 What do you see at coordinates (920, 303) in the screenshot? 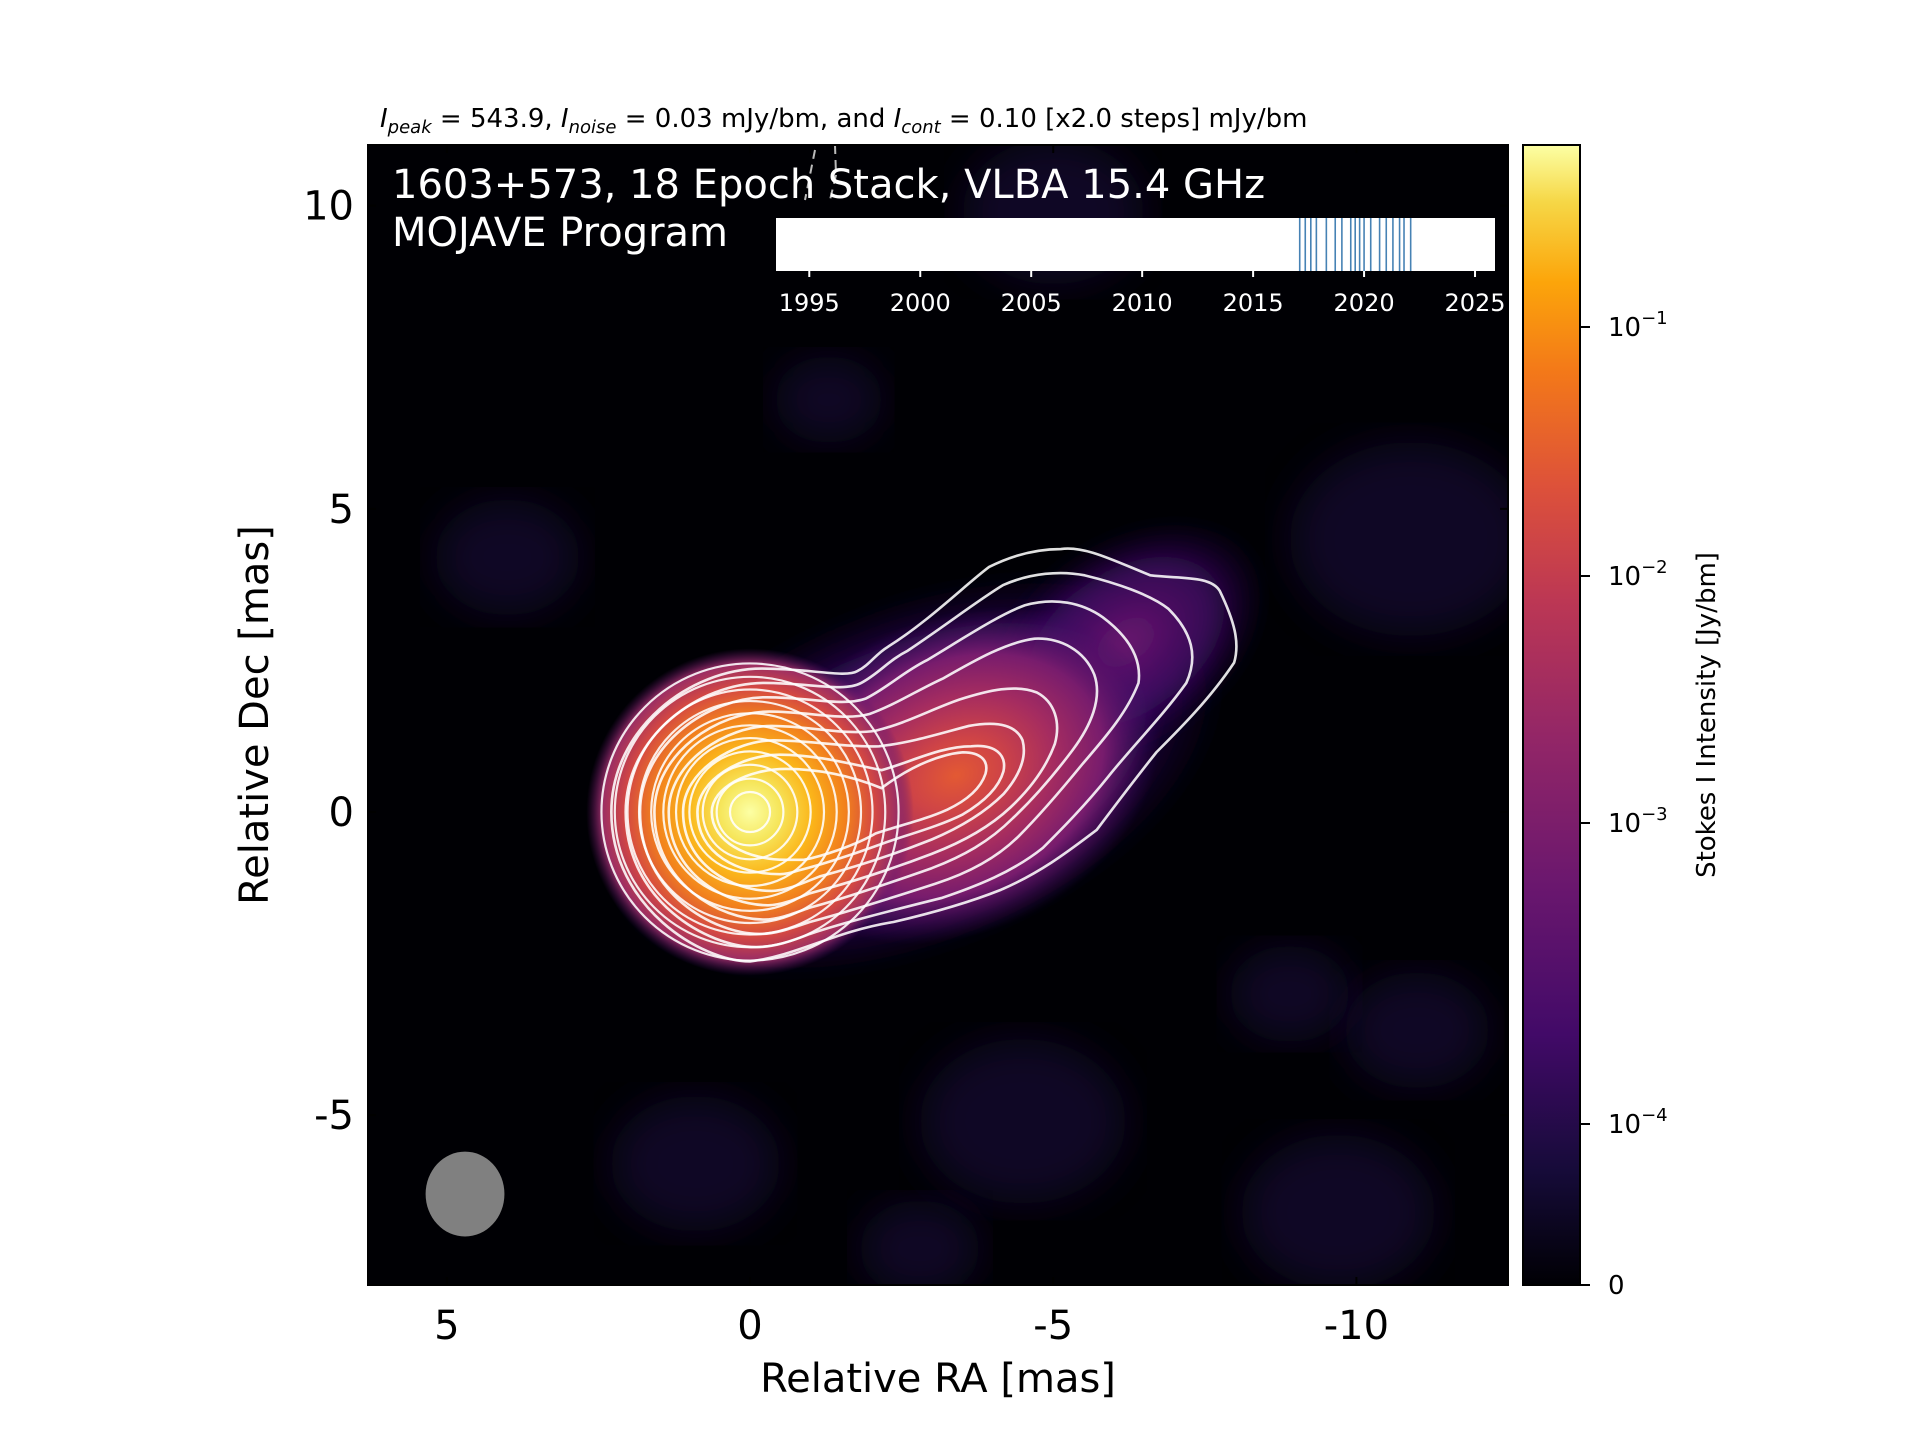
I see `timeline-tick-label: 2000` at bounding box center [920, 303].